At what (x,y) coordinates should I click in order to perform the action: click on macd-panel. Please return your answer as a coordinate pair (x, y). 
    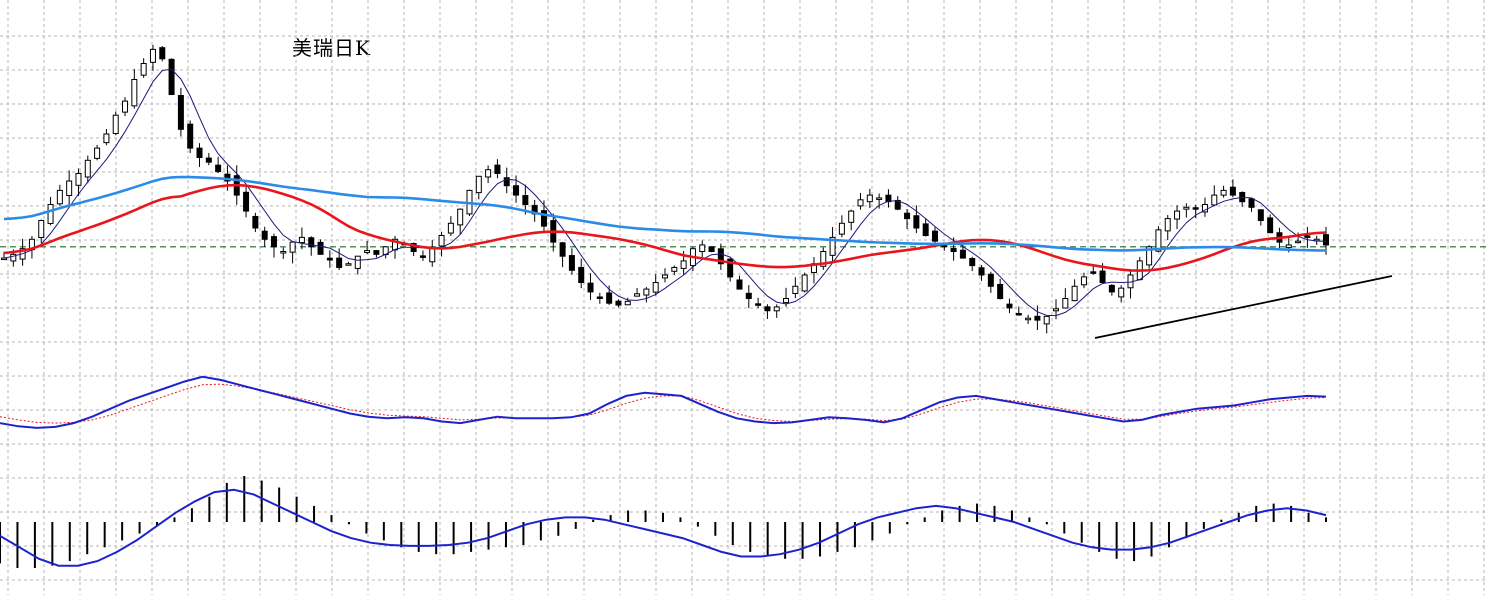
    Looking at the image, I should click on (663, 522).